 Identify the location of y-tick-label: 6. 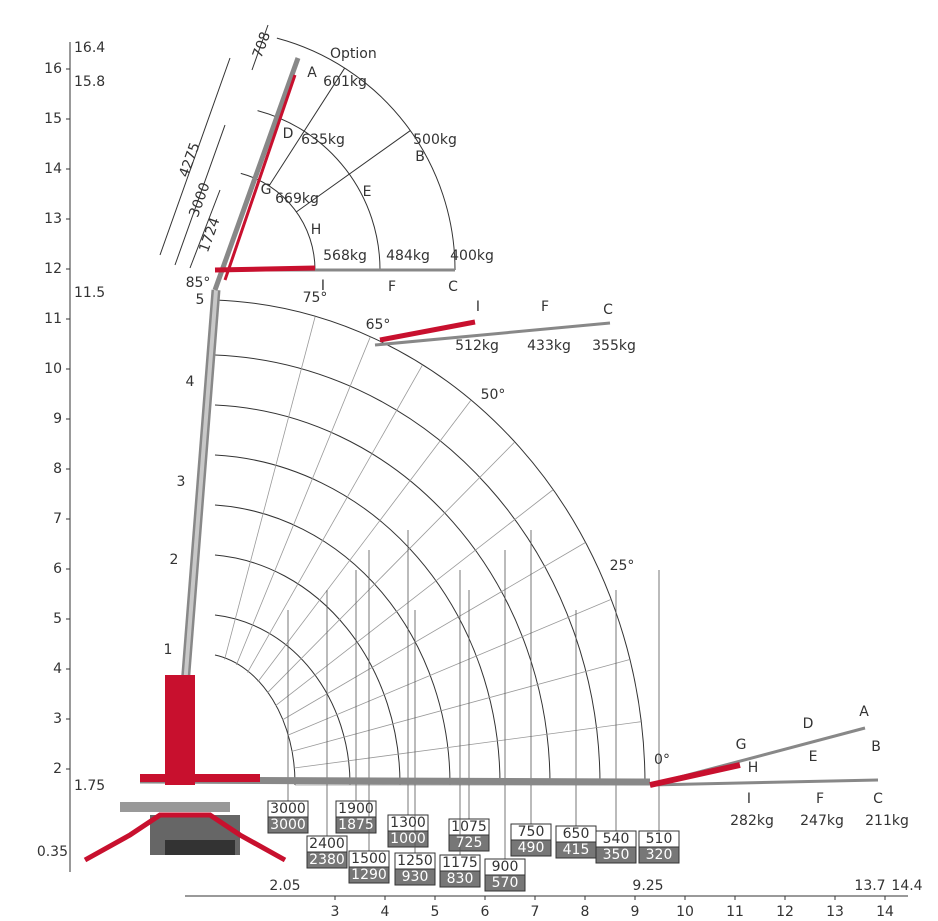
(57, 569).